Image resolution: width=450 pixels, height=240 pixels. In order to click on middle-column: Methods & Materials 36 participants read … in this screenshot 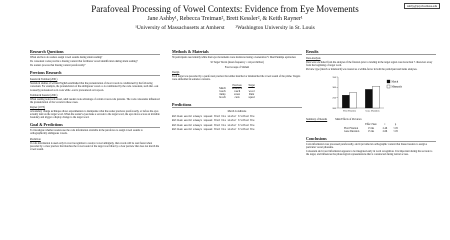, I will do `click(237, 89)`.